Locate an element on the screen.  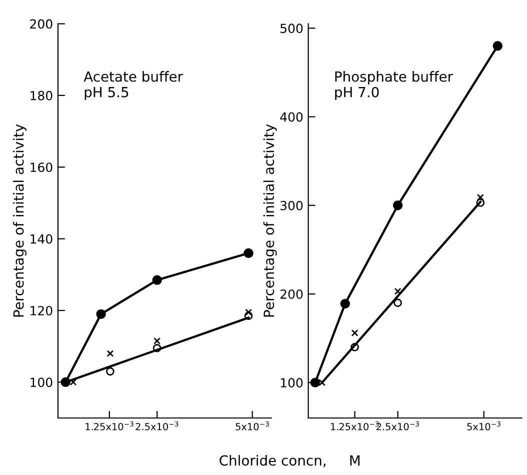
x-tick-label: 1.25x10$^{−3}$ is located at coordinates (110, 425).